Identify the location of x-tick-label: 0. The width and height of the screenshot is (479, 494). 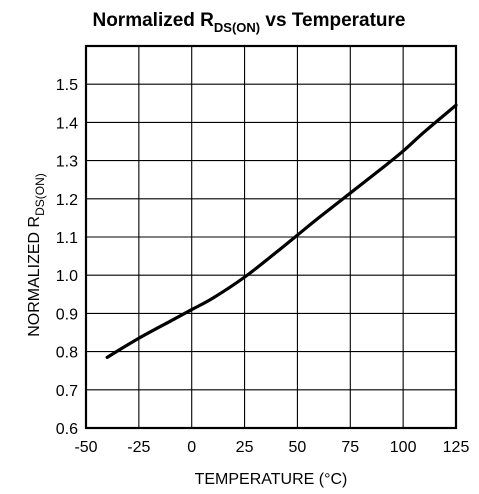
(191, 447).